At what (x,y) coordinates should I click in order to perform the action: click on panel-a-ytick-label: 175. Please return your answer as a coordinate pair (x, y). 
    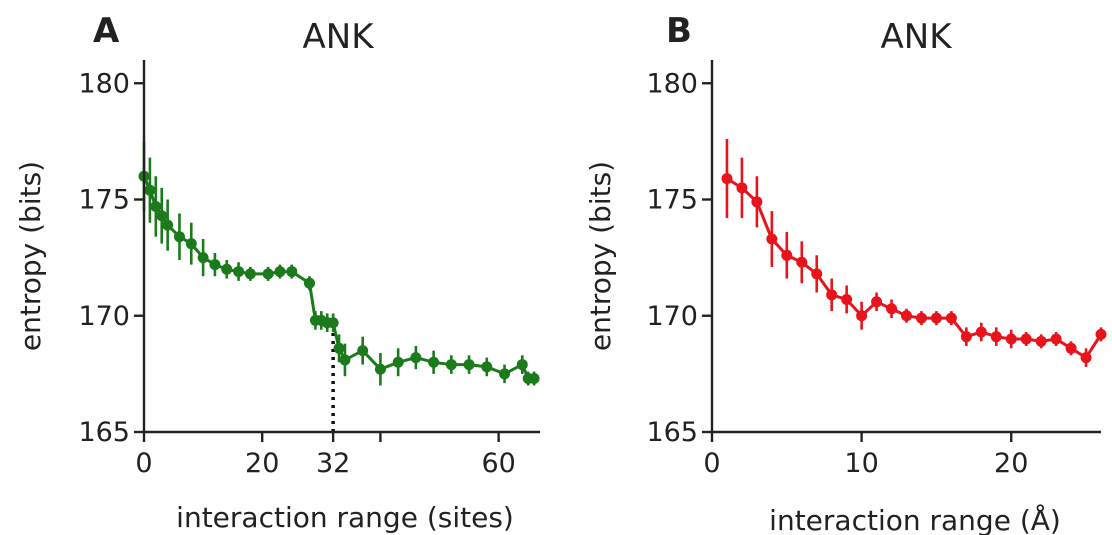
    Looking at the image, I should click on (104, 200).